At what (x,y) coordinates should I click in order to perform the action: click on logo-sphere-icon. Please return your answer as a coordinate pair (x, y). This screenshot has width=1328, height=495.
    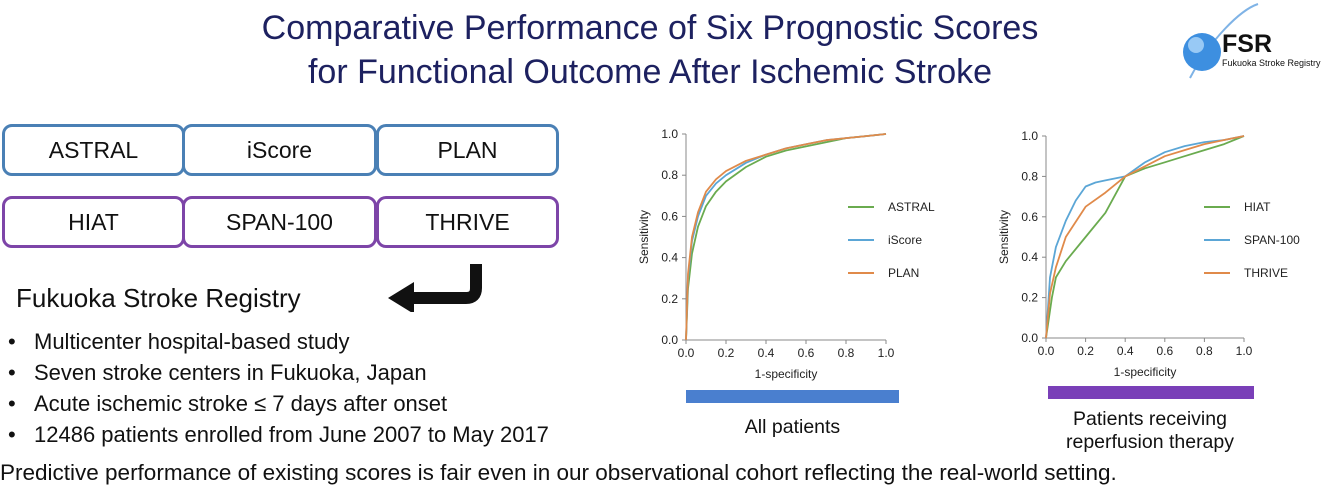
    Looking at the image, I should click on (1202, 52).